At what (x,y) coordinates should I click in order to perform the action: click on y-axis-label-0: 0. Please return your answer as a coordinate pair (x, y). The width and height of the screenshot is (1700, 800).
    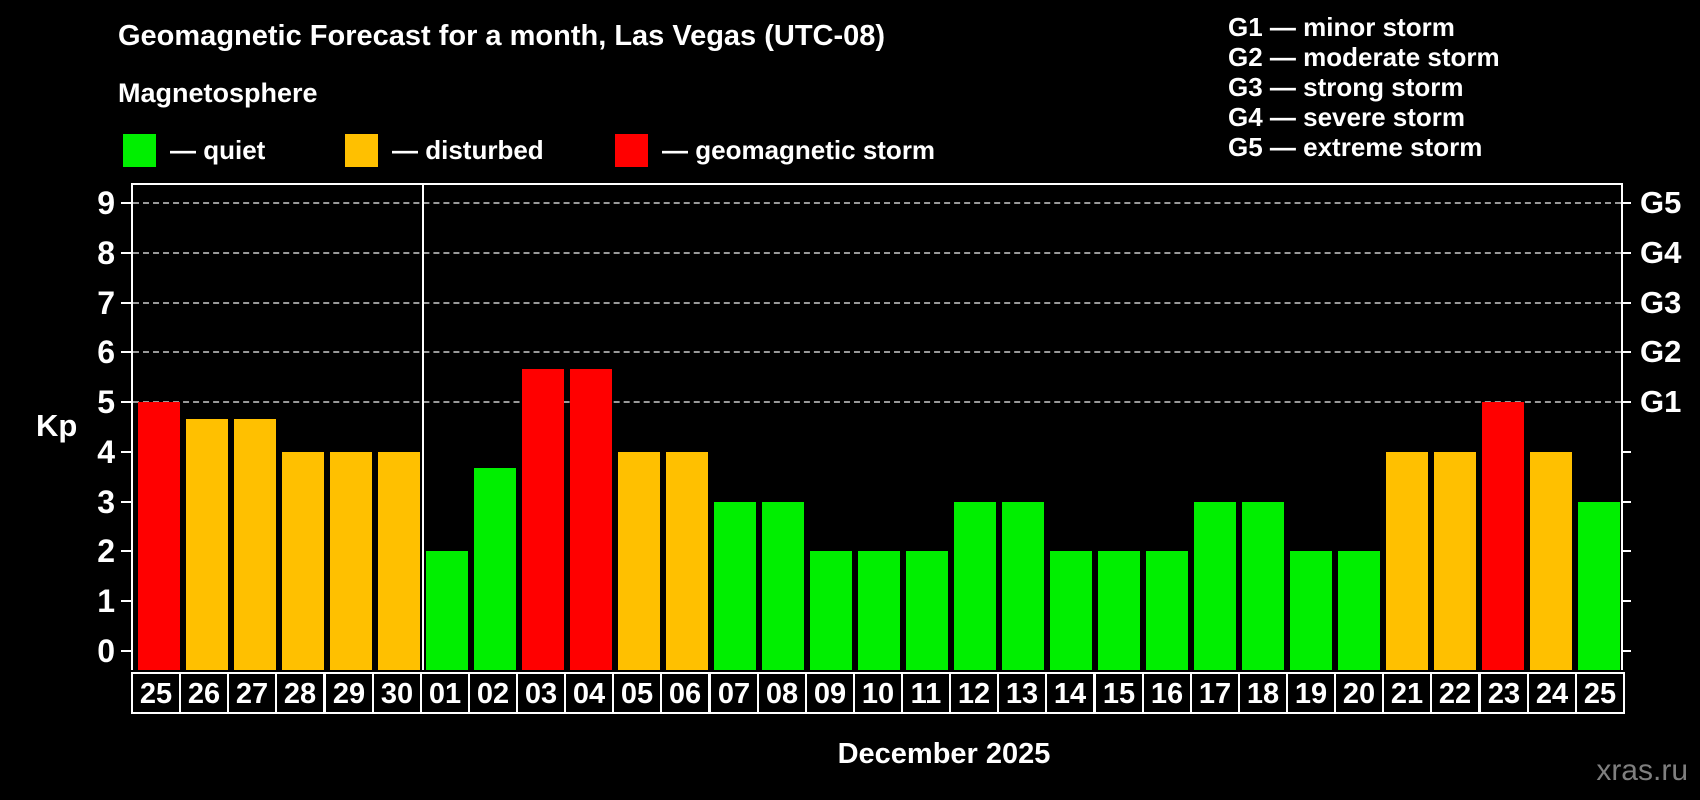
    Looking at the image, I should click on (106, 651).